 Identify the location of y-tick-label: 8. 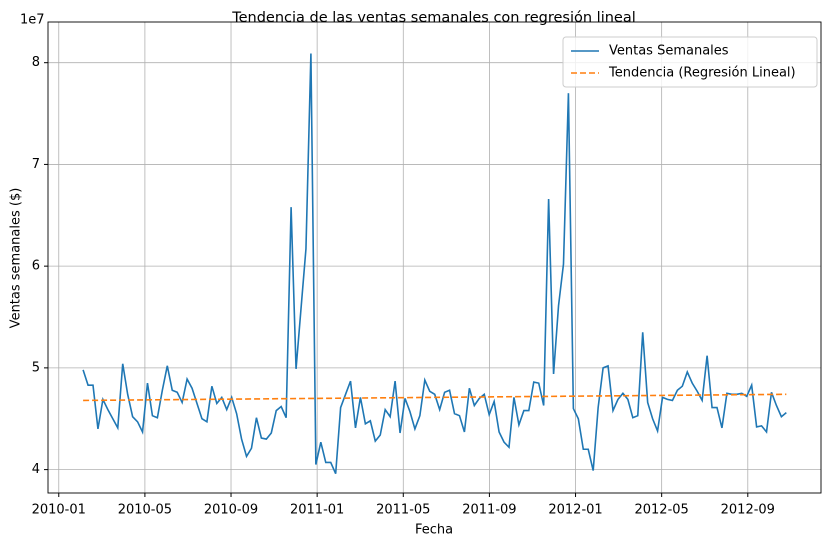
(36, 62).